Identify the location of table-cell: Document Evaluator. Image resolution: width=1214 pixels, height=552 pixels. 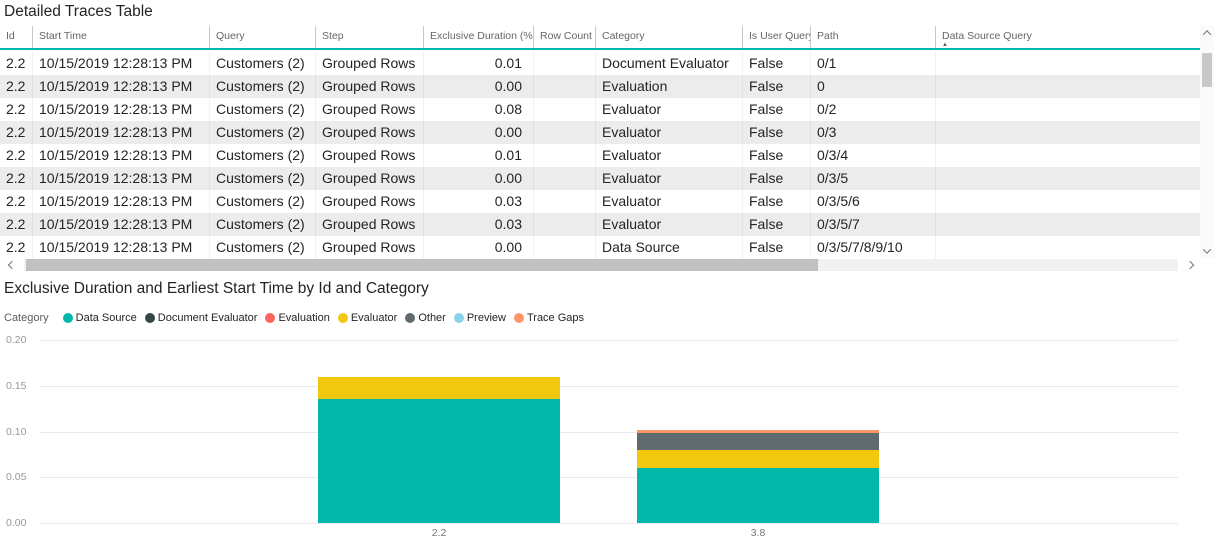
(669, 63).